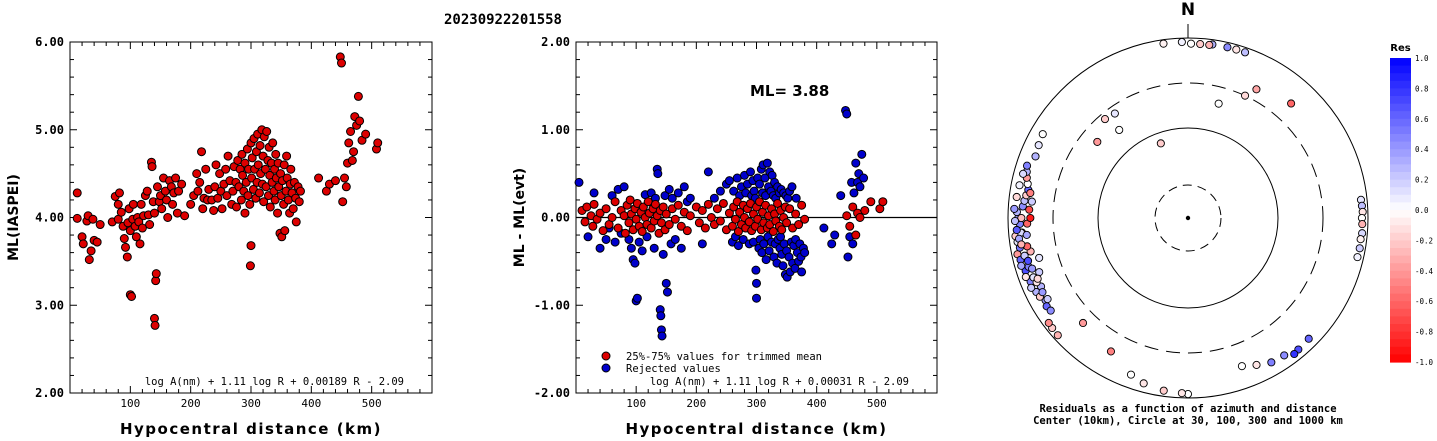  Describe the element at coordinates (1422, 180) in the screenshot. I see `colorbar-tick-label: 0.2` at that location.